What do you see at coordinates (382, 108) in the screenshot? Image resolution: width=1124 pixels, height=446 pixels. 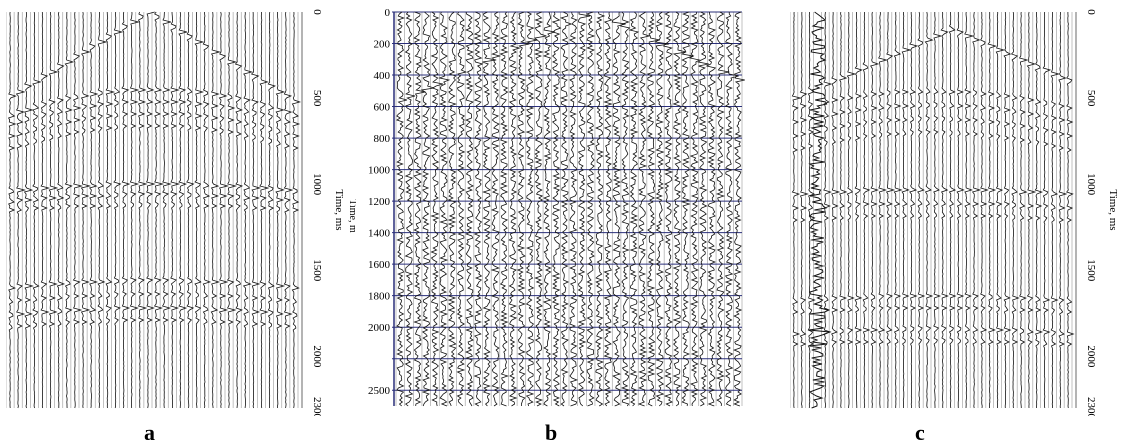 I see `tick-label: 600` at bounding box center [382, 108].